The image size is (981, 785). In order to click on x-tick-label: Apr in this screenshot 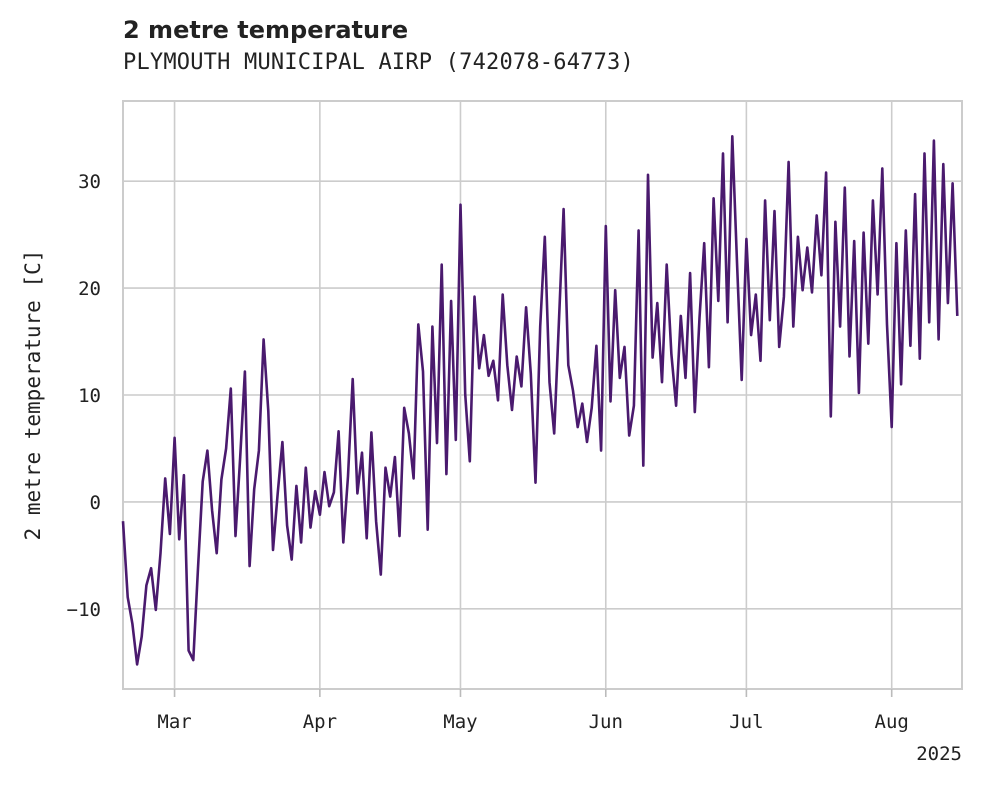, I will do `click(320, 722)`.